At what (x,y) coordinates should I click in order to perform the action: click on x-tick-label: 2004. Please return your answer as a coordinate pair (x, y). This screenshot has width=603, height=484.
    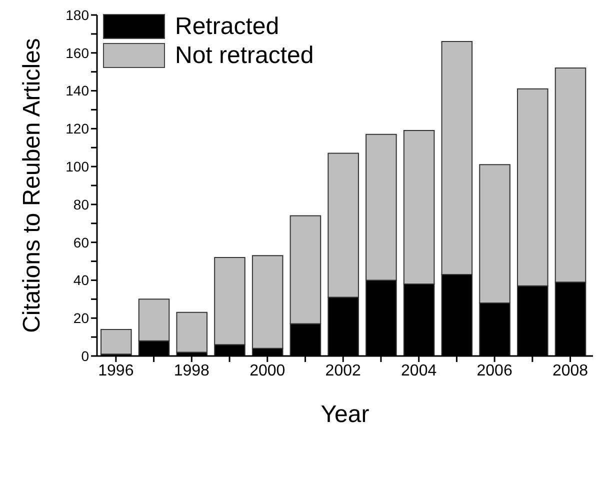
    Looking at the image, I should click on (419, 371).